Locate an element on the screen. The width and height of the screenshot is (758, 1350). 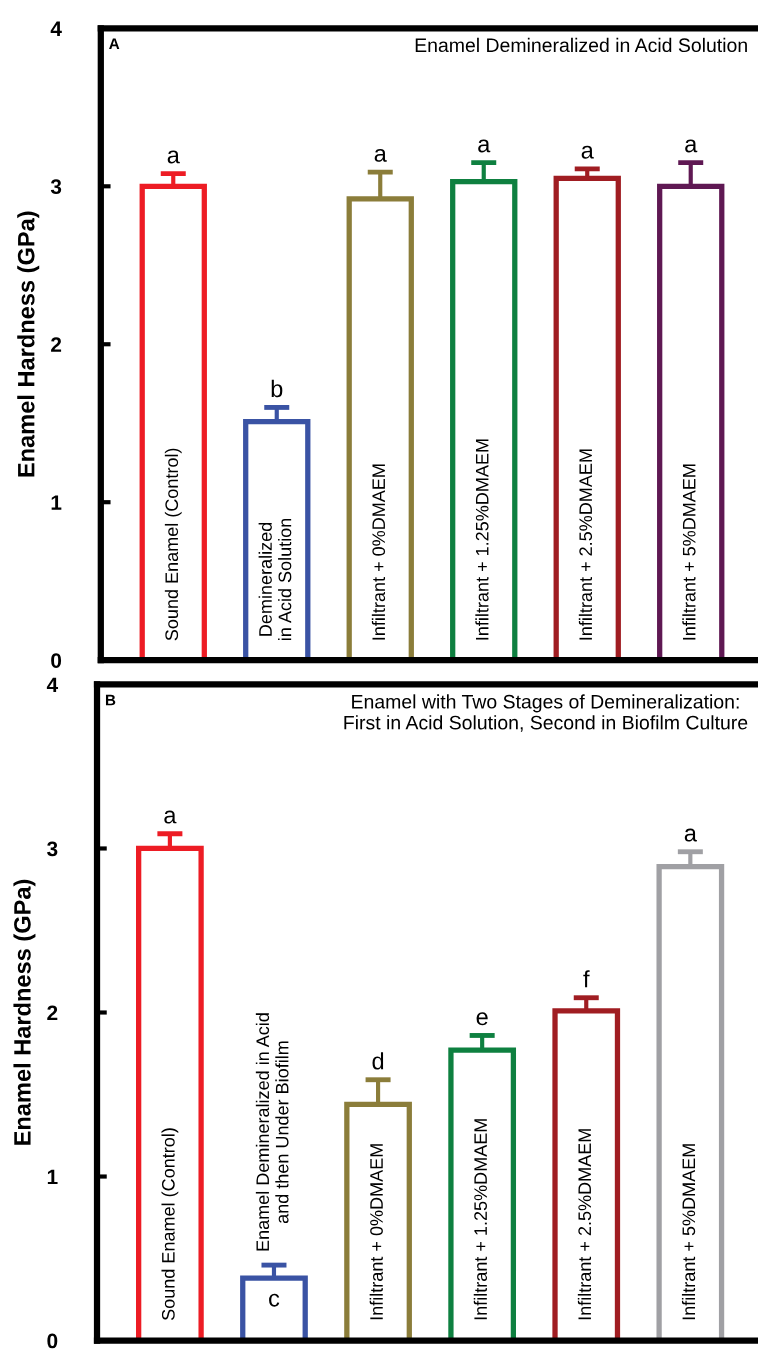
data-label: d is located at coordinates (378, 1061).